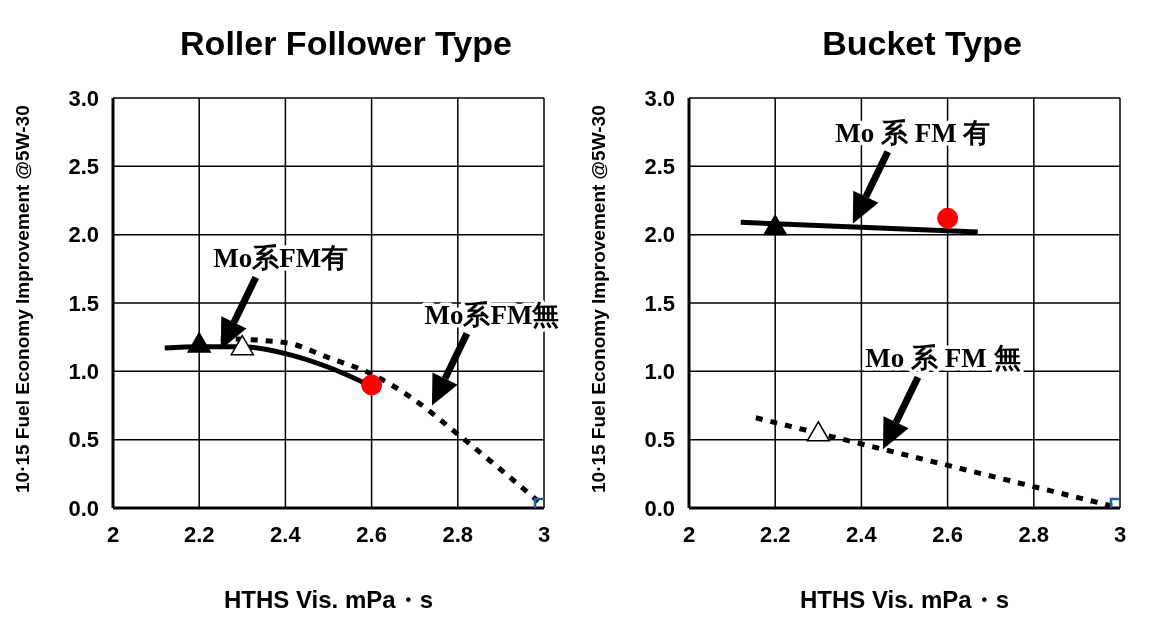 This screenshot has width=1169, height=625. Describe the element at coordinates (346, 43) in the screenshot. I see `chart-title: Roller Follower Type` at that location.